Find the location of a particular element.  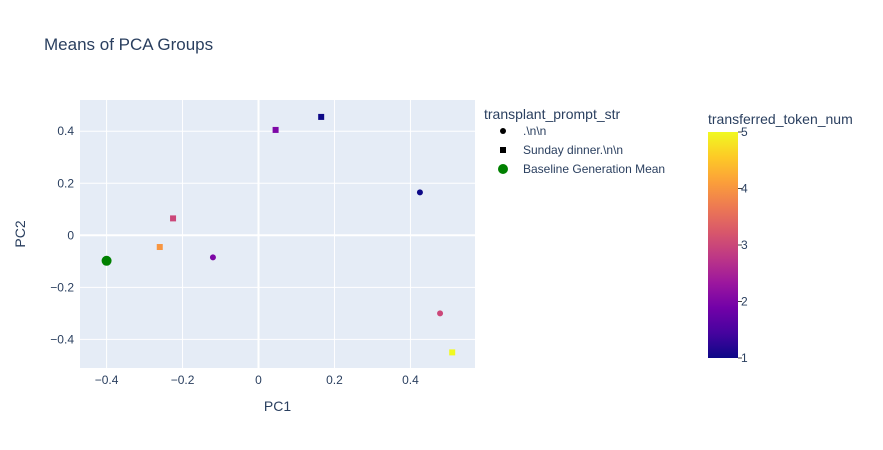

legend-item-label: .\n\n is located at coordinates (534, 131).